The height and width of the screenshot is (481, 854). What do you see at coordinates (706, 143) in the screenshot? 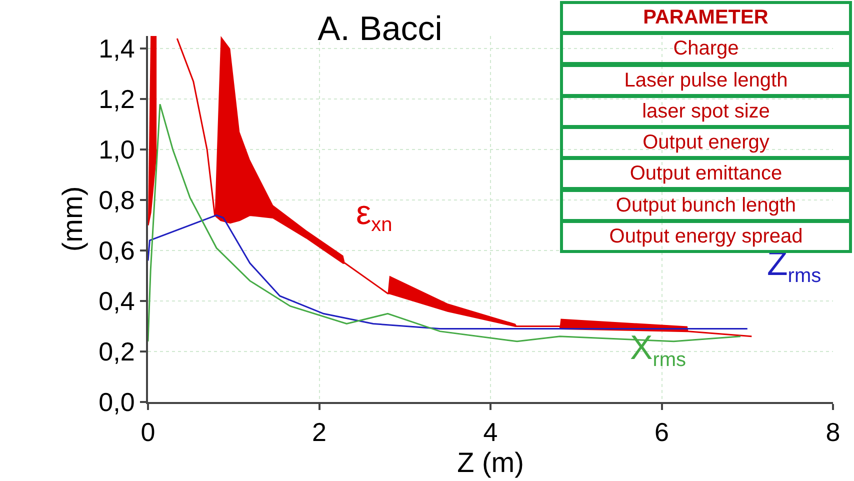
I see `annotation: Output energy` at bounding box center [706, 143].